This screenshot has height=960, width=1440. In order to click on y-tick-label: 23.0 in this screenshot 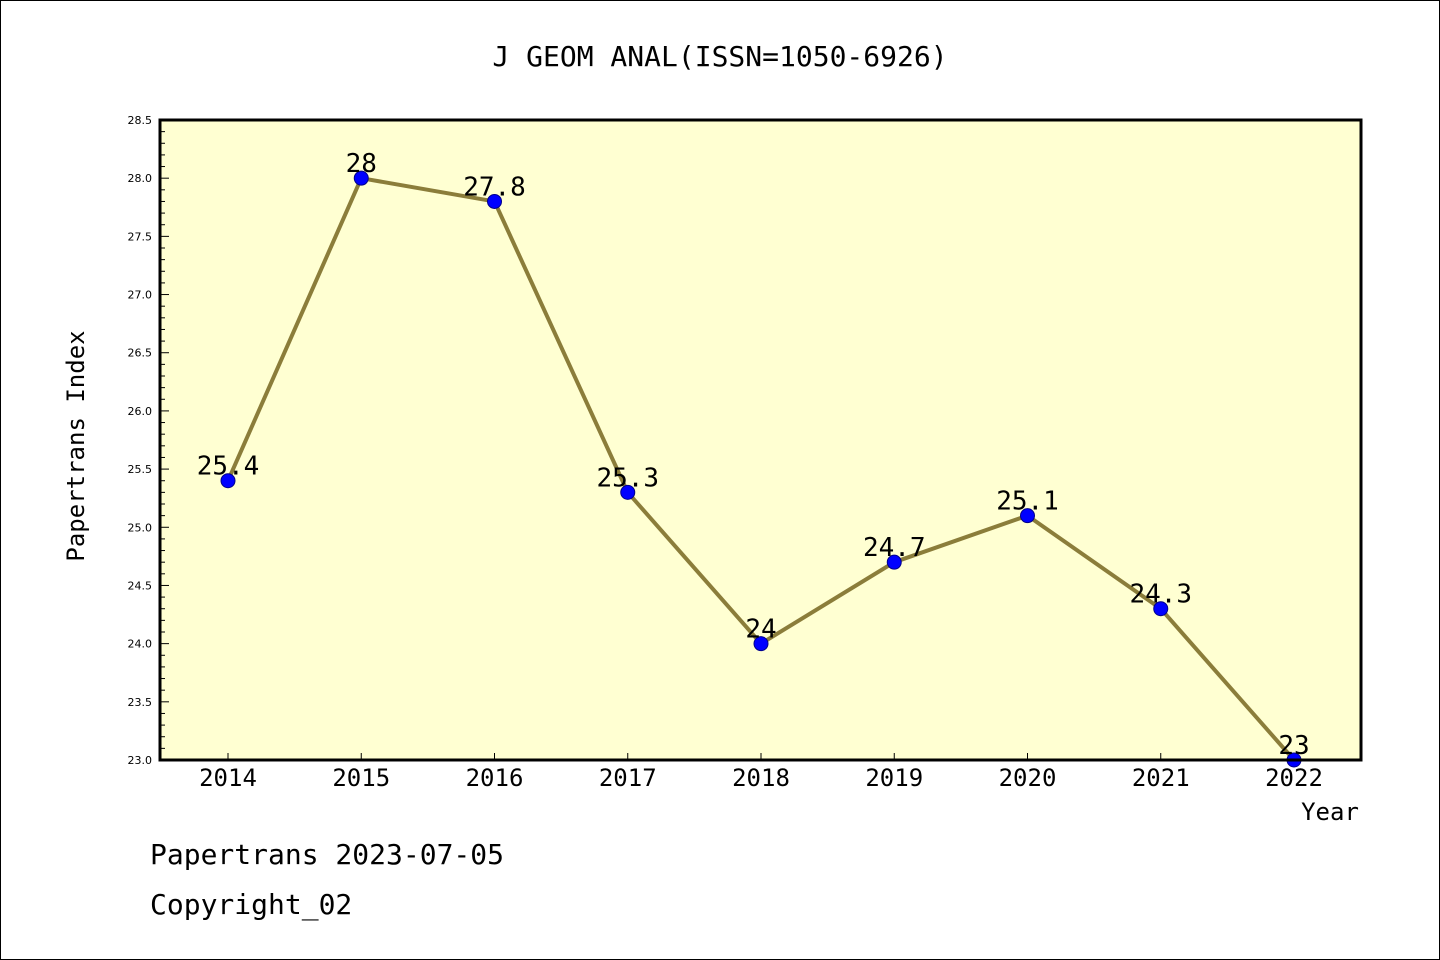, I will do `click(140, 760)`.